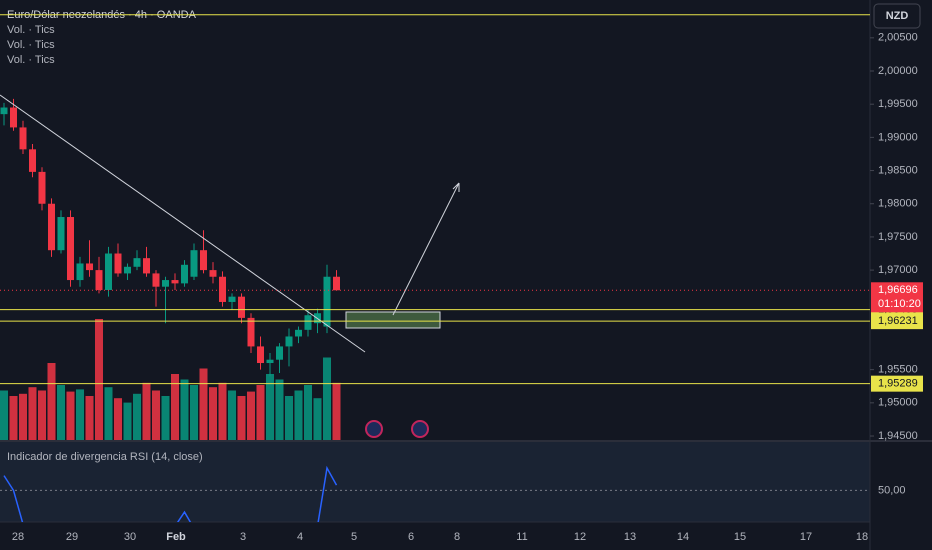 The width and height of the screenshot is (932, 550). I want to click on x-tick-label: 29, so click(72, 537).